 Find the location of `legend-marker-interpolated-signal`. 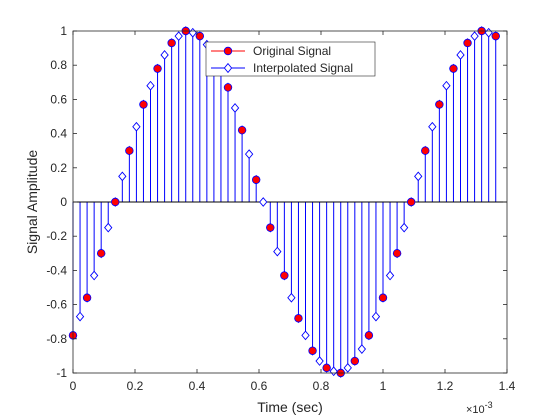

legend-marker-interpolated-signal is located at coordinates (228, 68).